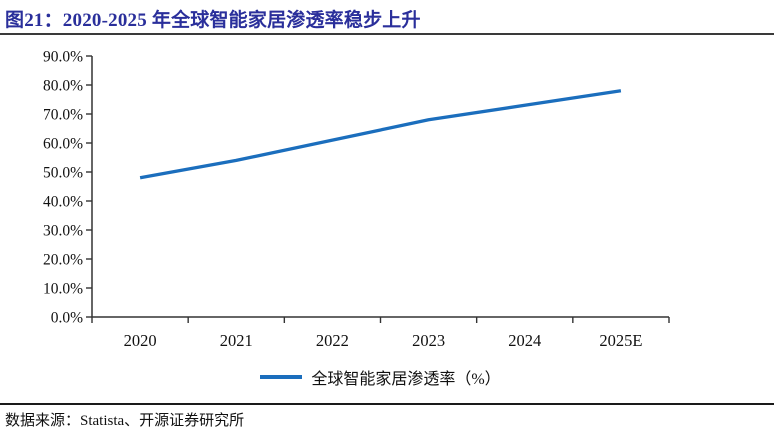  I want to click on series-line-smart-home-penetration, so click(380, 134).